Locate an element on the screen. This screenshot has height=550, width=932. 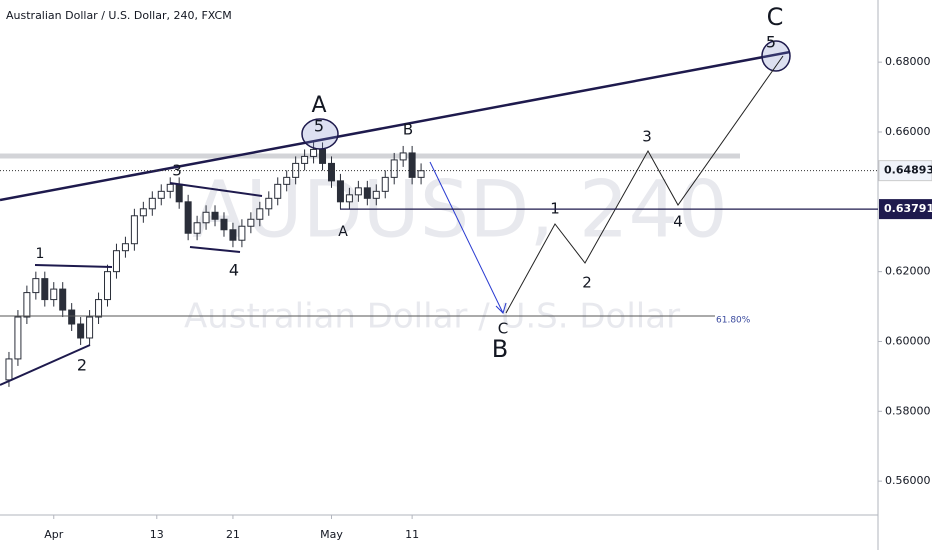
projection-path is located at coordinates (644, 184).